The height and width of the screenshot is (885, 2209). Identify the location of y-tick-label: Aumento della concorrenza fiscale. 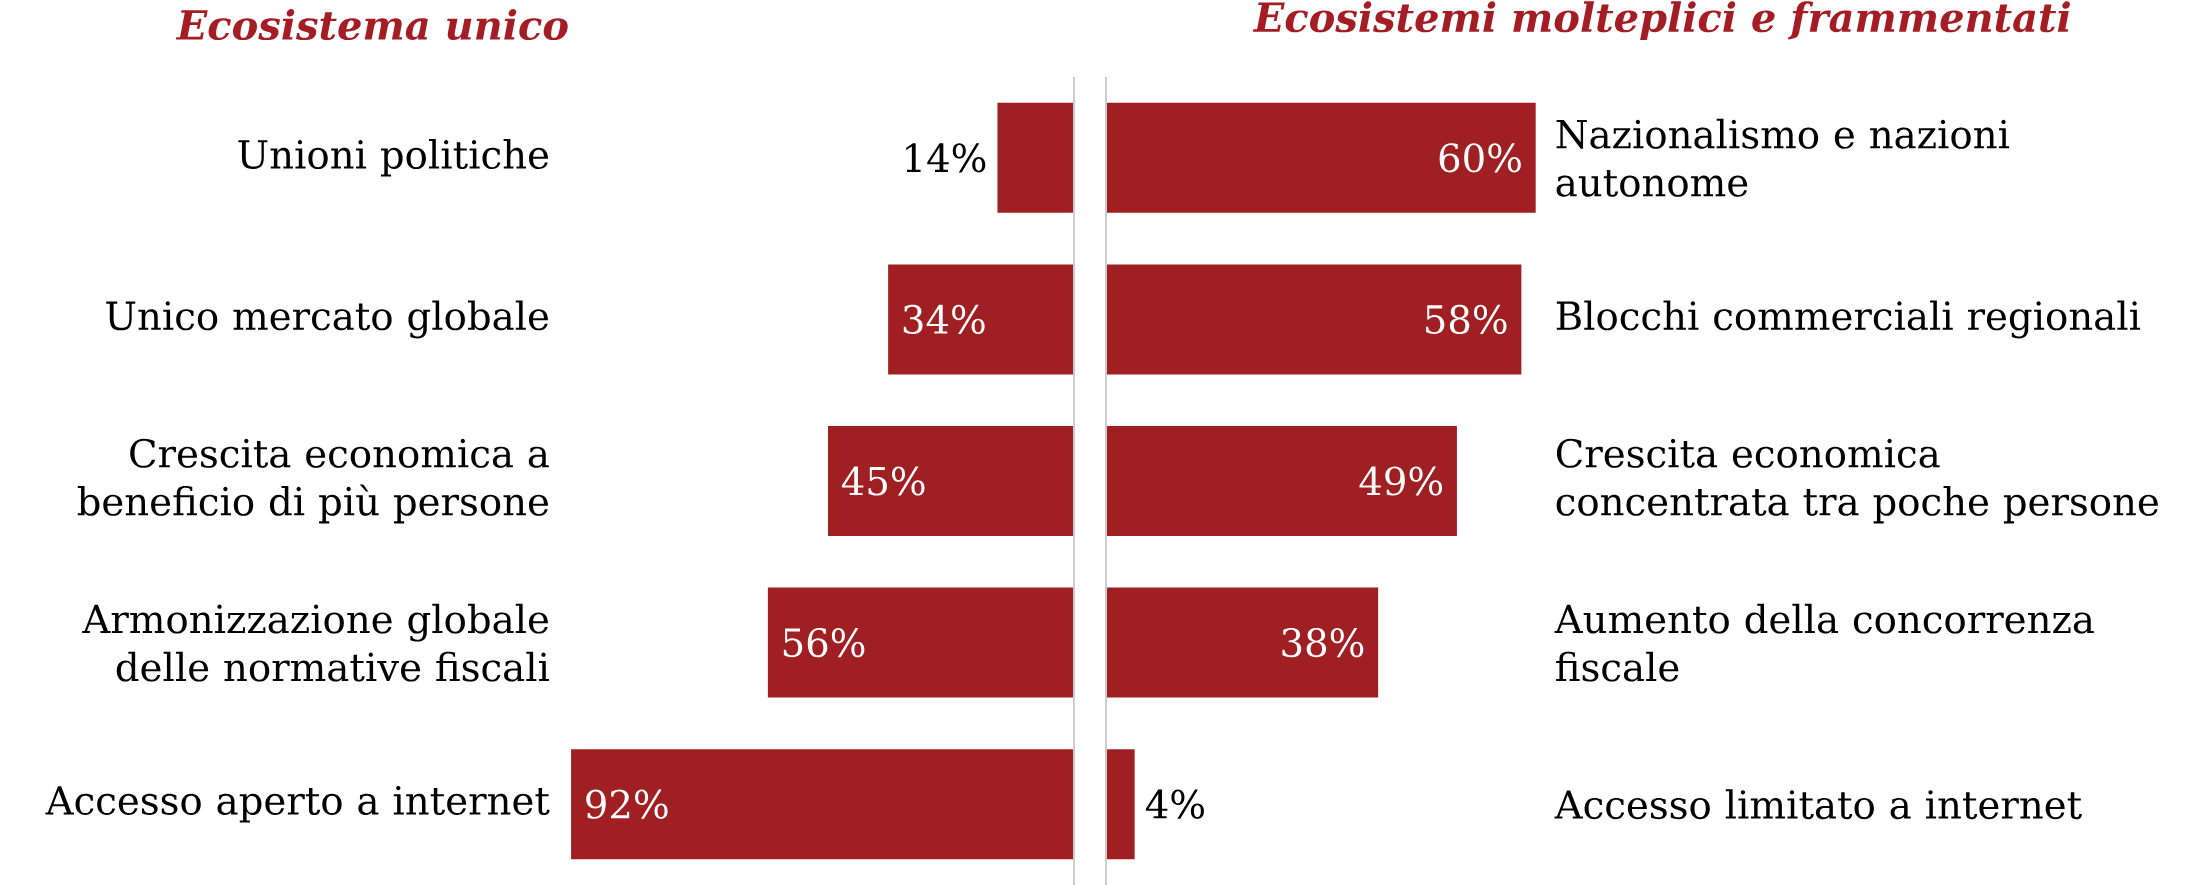
(1824, 642).